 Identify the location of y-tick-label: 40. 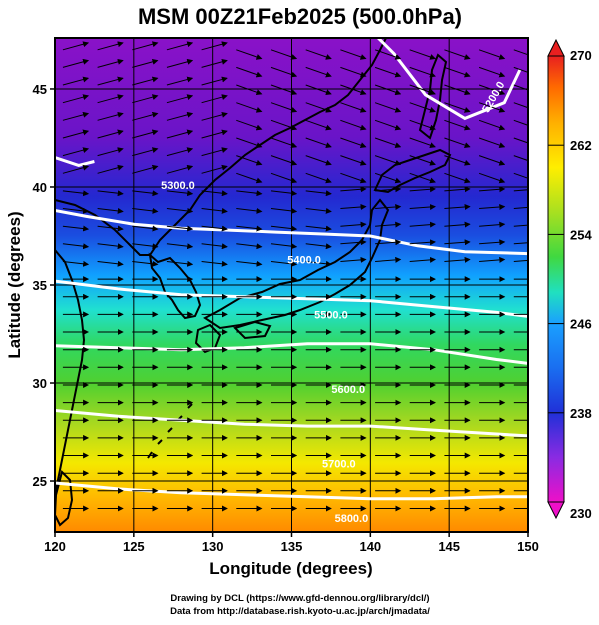
(40, 187).